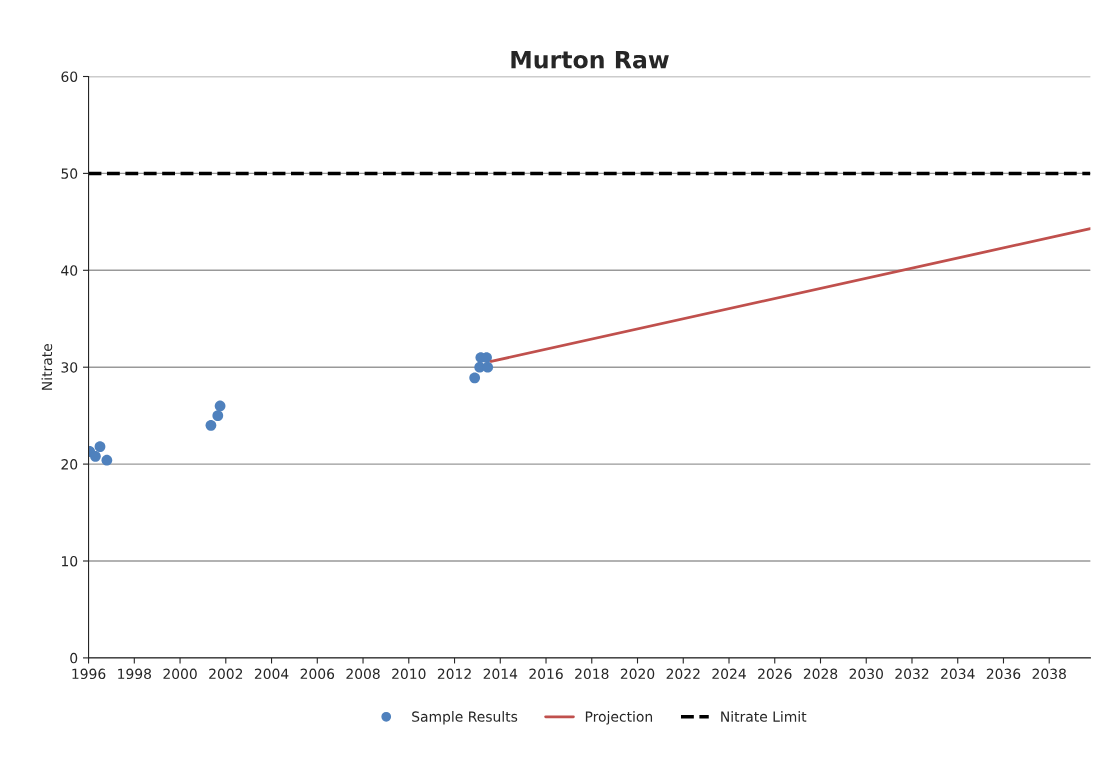 The image size is (1107, 765). Describe the element at coordinates (70, 561) in the screenshot. I see `y-tick-label: 10` at that location.